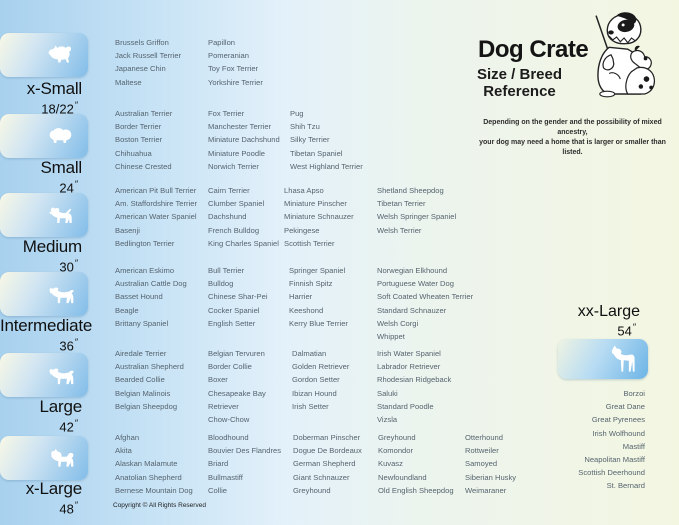  I want to click on breed-item: St. Bernard, so click(625, 486).